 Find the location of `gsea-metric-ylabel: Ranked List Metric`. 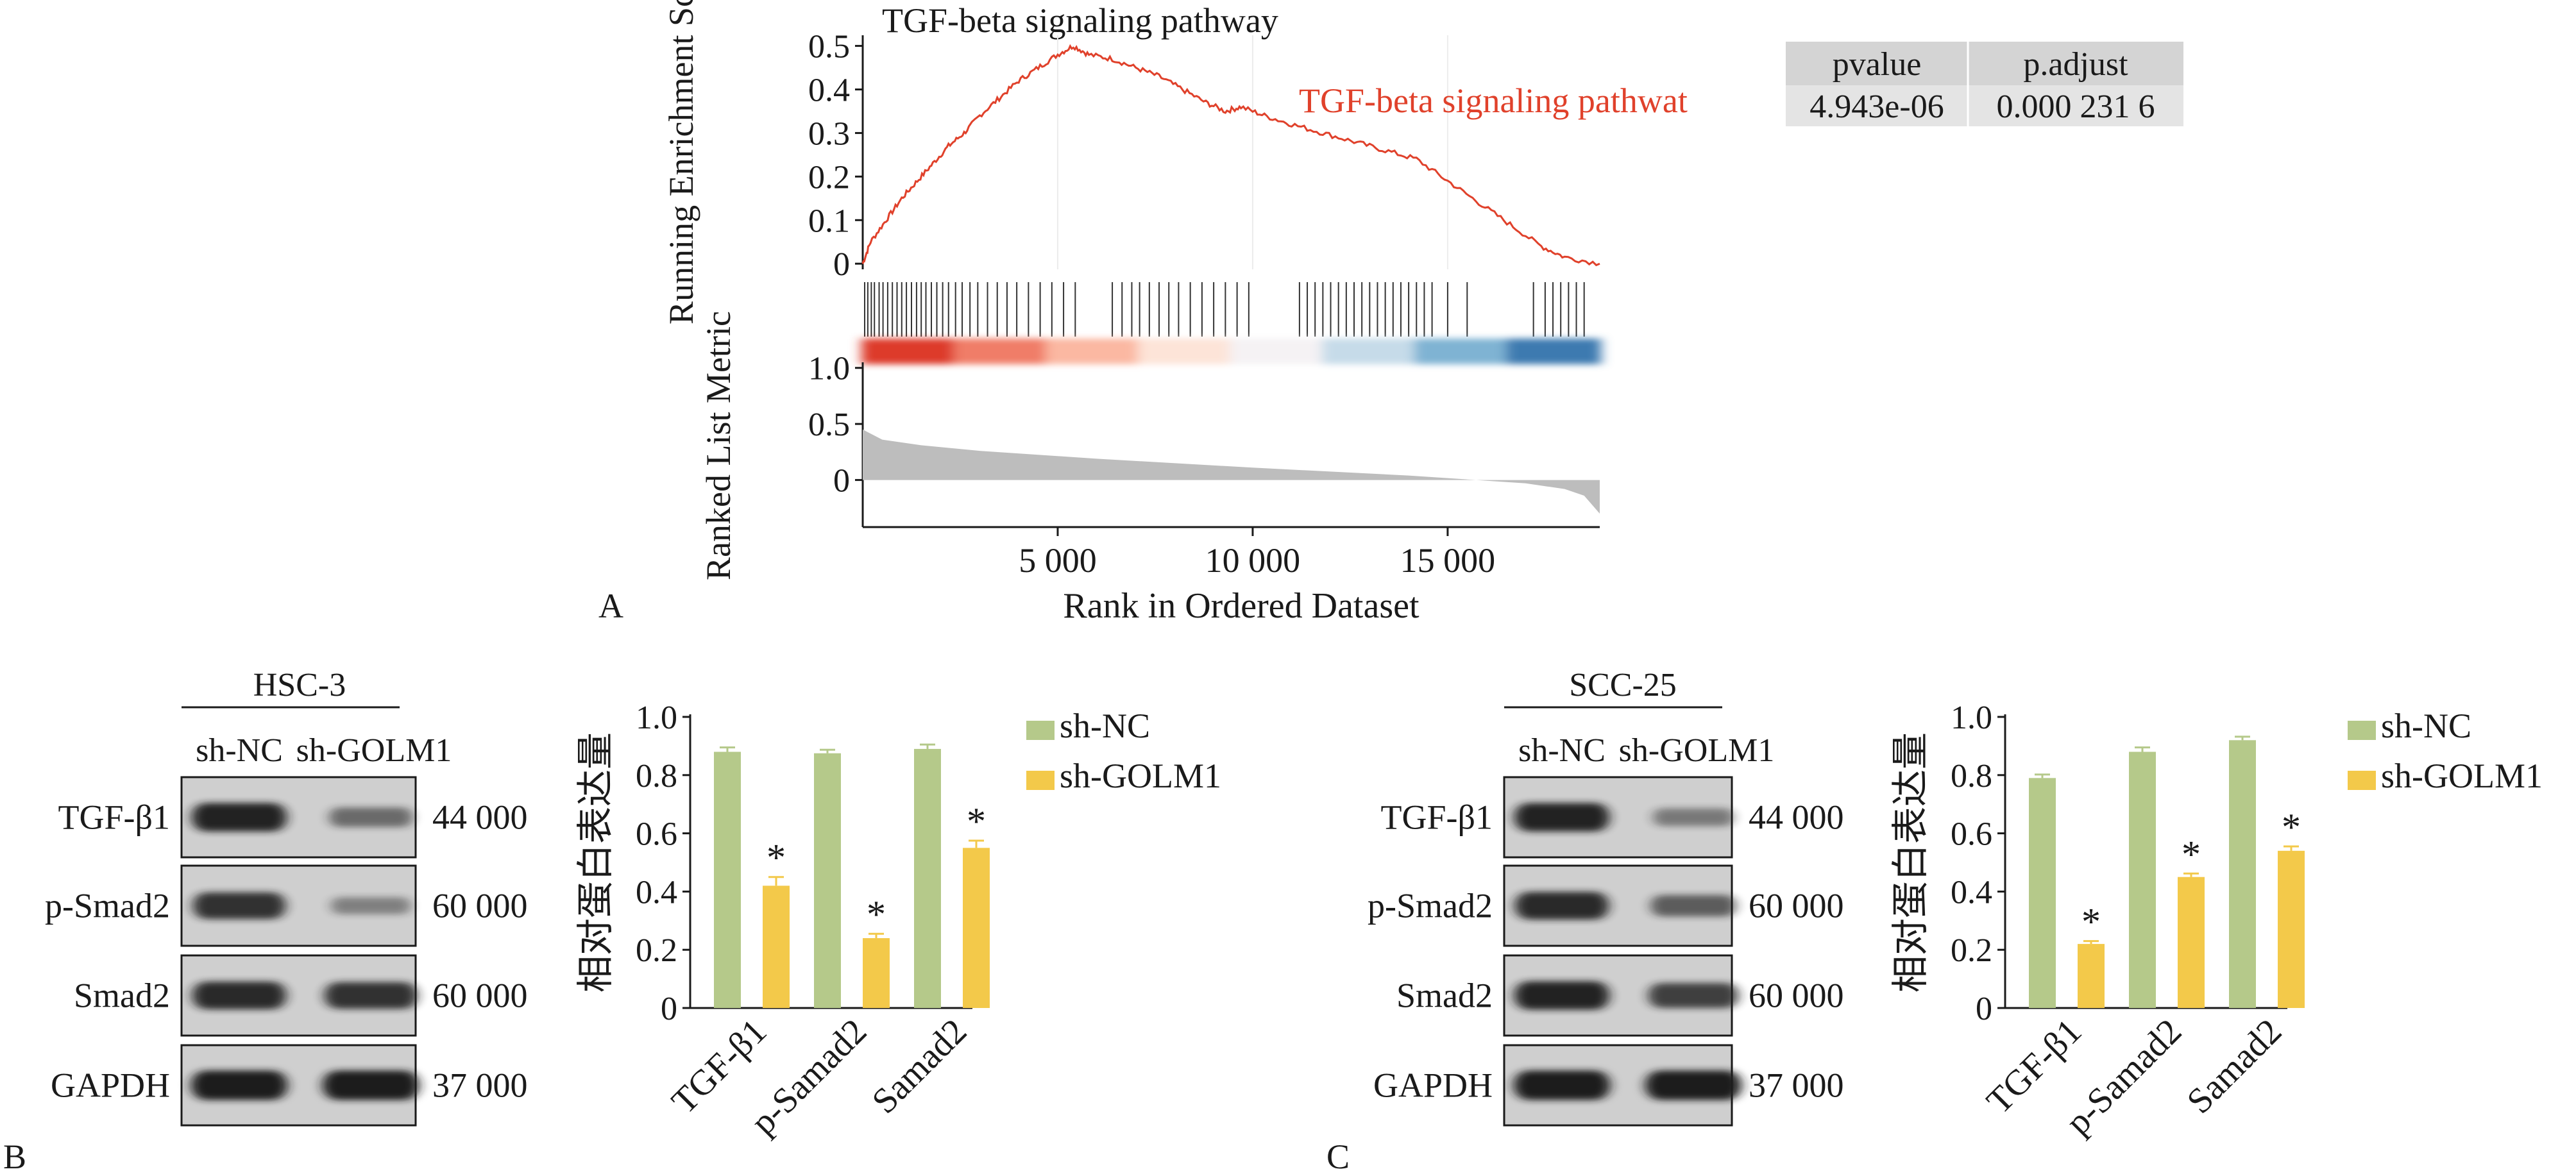

gsea-metric-ylabel: Ranked List Metric is located at coordinates (718, 445).